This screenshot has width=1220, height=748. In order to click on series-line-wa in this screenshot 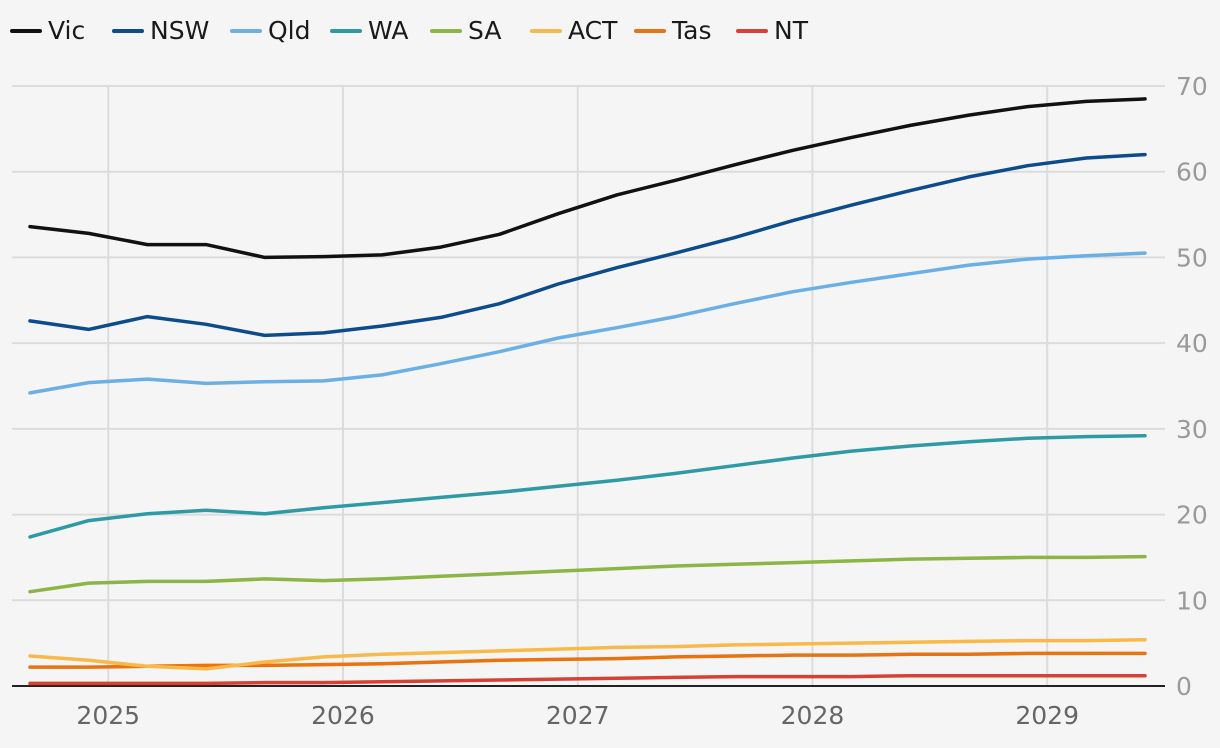, I will do `click(587, 486)`.